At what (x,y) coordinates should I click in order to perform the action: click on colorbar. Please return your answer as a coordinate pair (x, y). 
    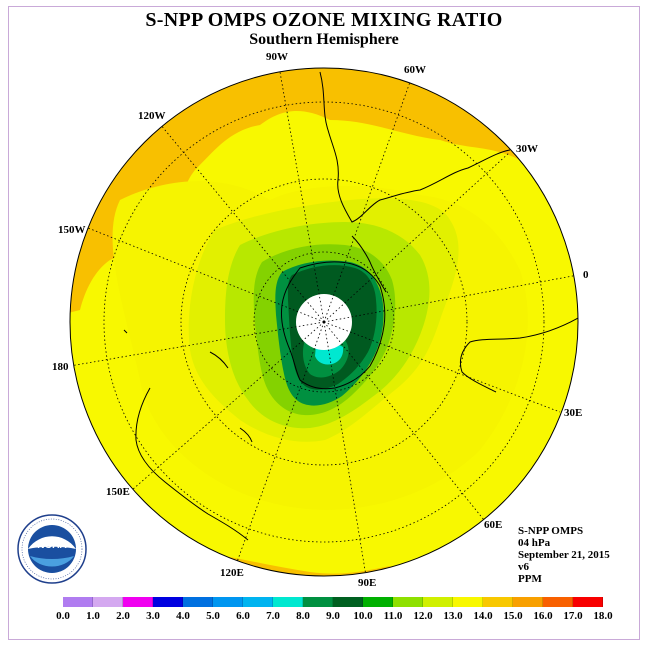
    Looking at the image, I should click on (333, 602).